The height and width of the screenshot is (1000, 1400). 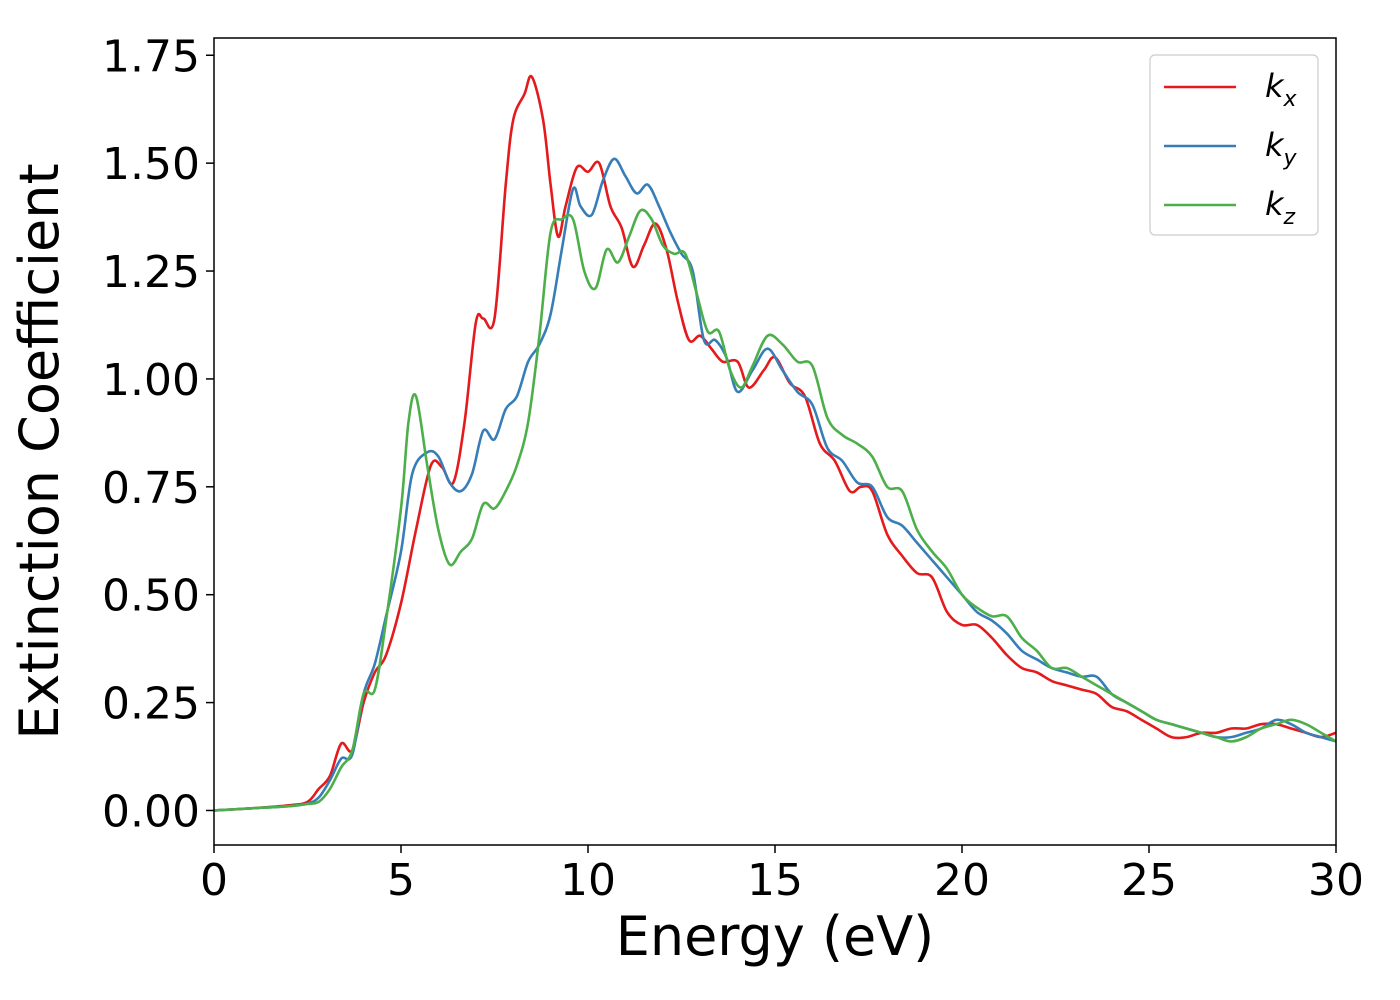 What do you see at coordinates (775, 880) in the screenshot?
I see `x-tick-label: 15` at bounding box center [775, 880].